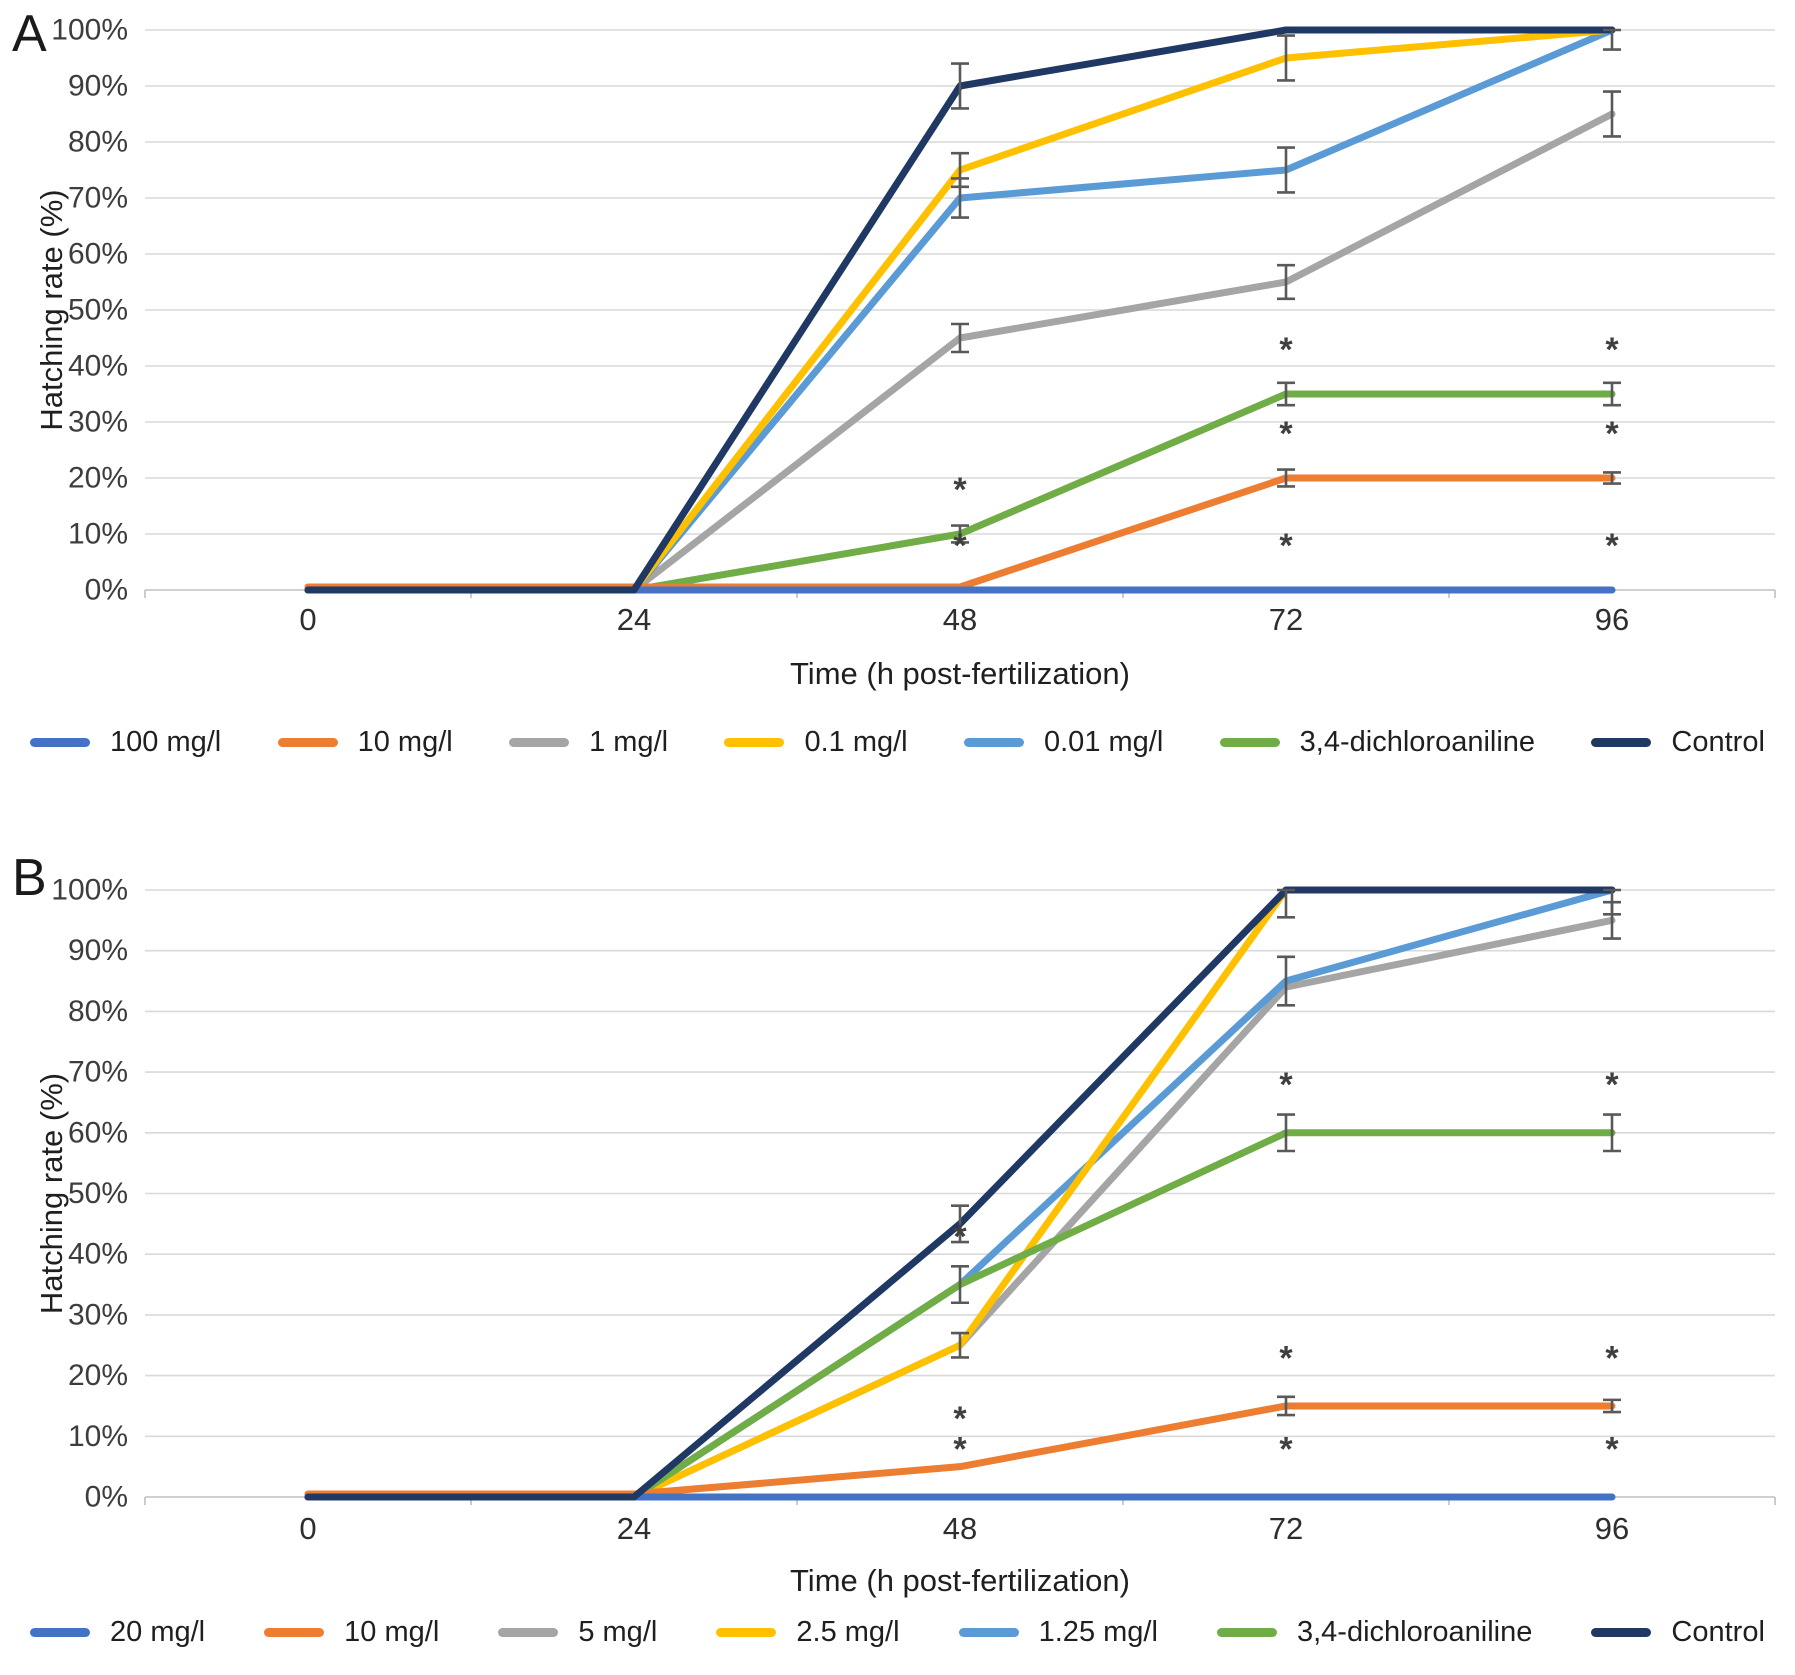 The image size is (1795, 1675). I want to click on legend-item-2.5-mg-l: 2.5 mg/l, so click(808, 1632).